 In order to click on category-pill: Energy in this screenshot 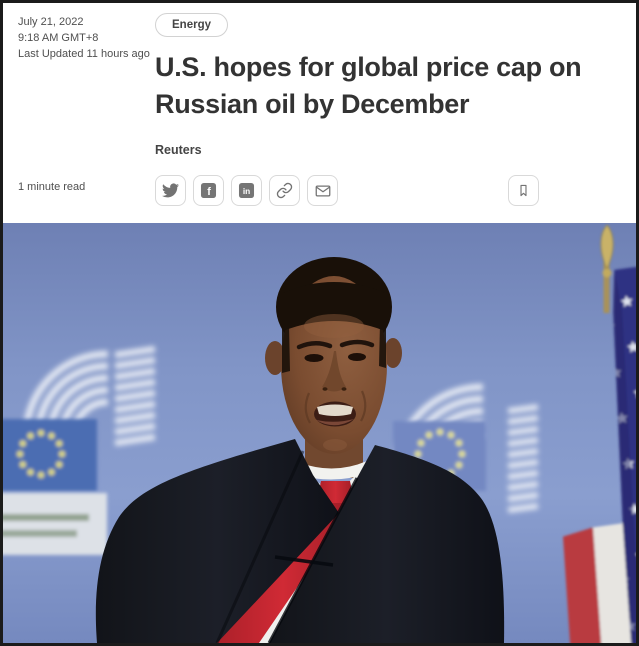, I will do `click(191, 25)`.